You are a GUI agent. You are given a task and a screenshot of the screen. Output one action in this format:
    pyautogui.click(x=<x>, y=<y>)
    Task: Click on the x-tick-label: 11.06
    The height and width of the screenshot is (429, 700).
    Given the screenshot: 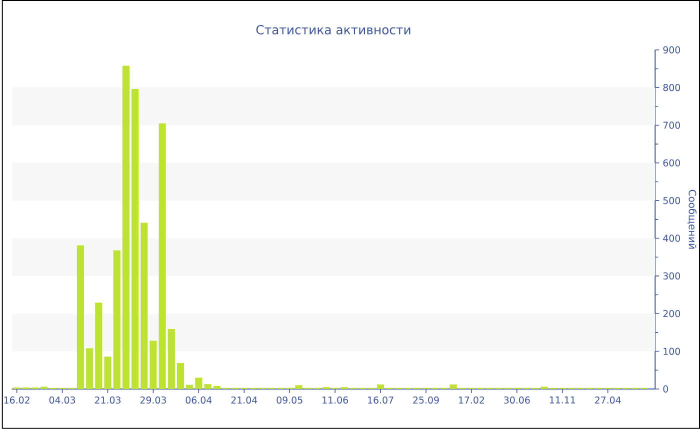 What is the action you would take?
    pyautogui.click(x=335, y=400)
    